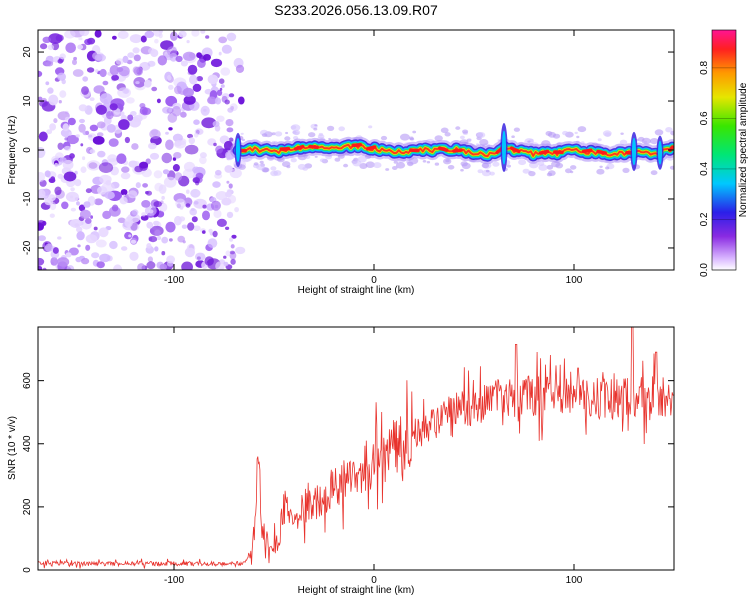 This screenshot has width=750, height=600. What do you see at coordinates (574, 580) in the screenshot?
I see `snr-xtick-label: 100` at bounding box center [574, 580].